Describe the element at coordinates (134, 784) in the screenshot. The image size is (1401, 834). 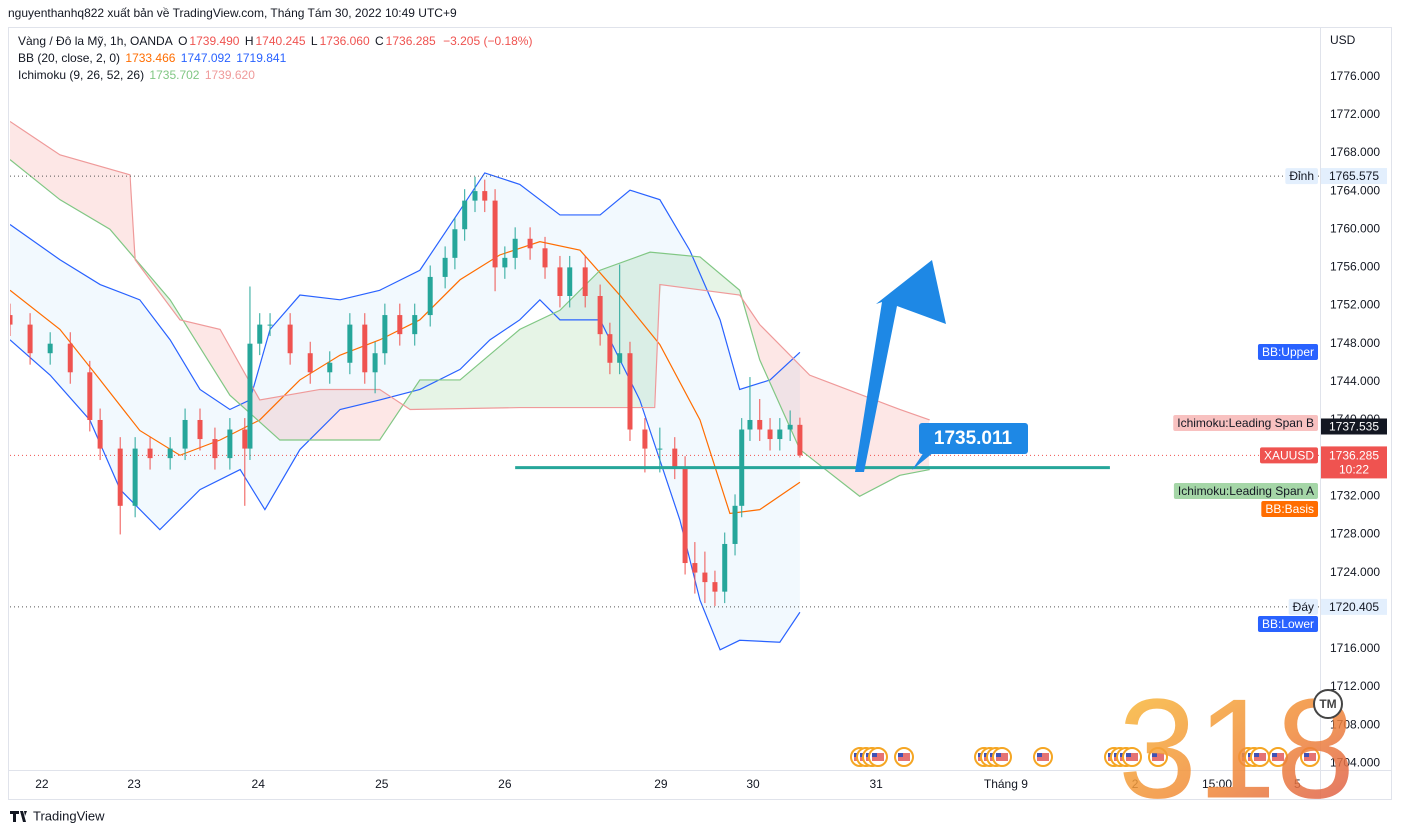
I see `x-tick-label: 23` at that location.